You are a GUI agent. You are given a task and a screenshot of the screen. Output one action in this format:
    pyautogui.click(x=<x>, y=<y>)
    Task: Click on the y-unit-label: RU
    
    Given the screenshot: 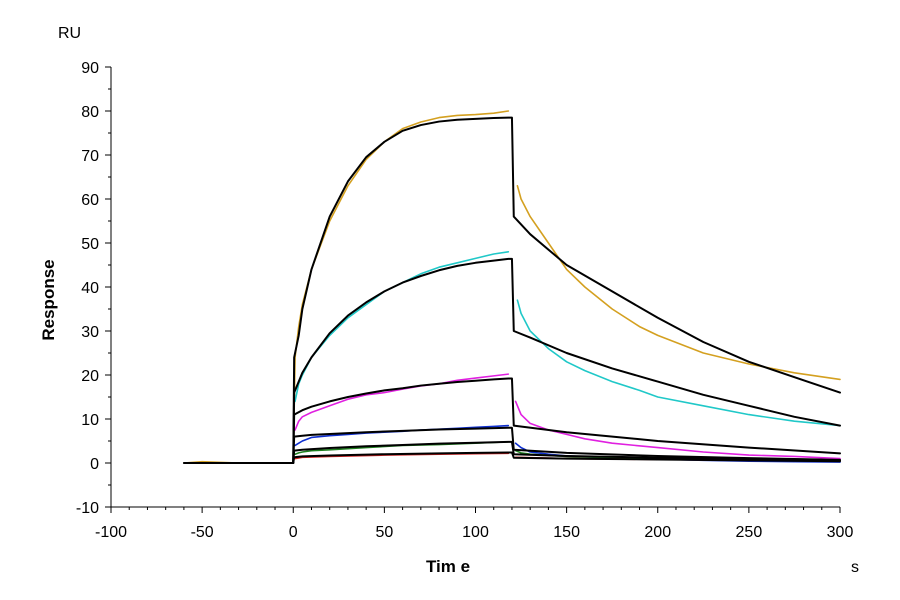 What is the action you would take?
    pyautogui.click(x=69, y=33)
    